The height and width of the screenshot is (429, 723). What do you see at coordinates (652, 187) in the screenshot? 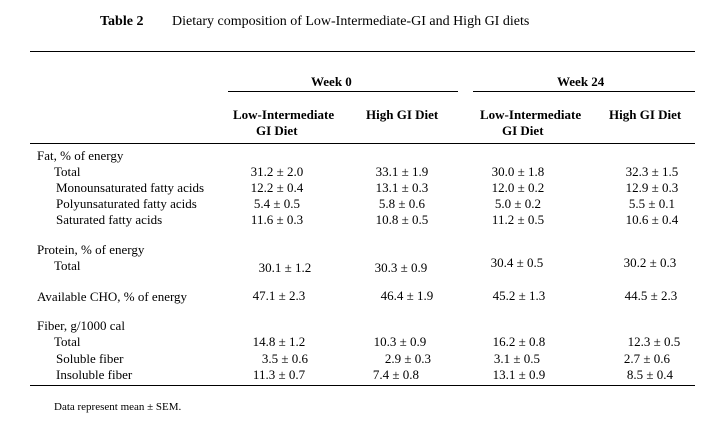
I see `cell-mufa-w24-high: 12.9 ± 0.3` at bounding box center [652, 187].